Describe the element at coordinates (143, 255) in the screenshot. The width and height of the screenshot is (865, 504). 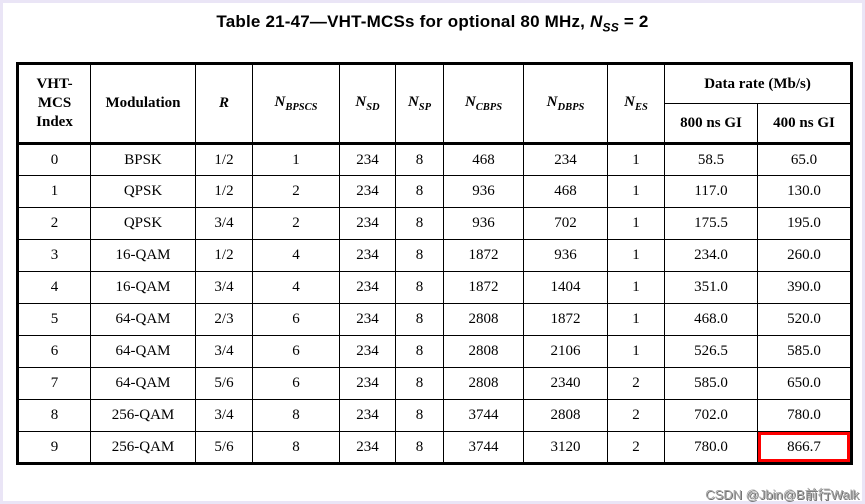
I see `cell-r3-c1: 16-QAM` at that location.